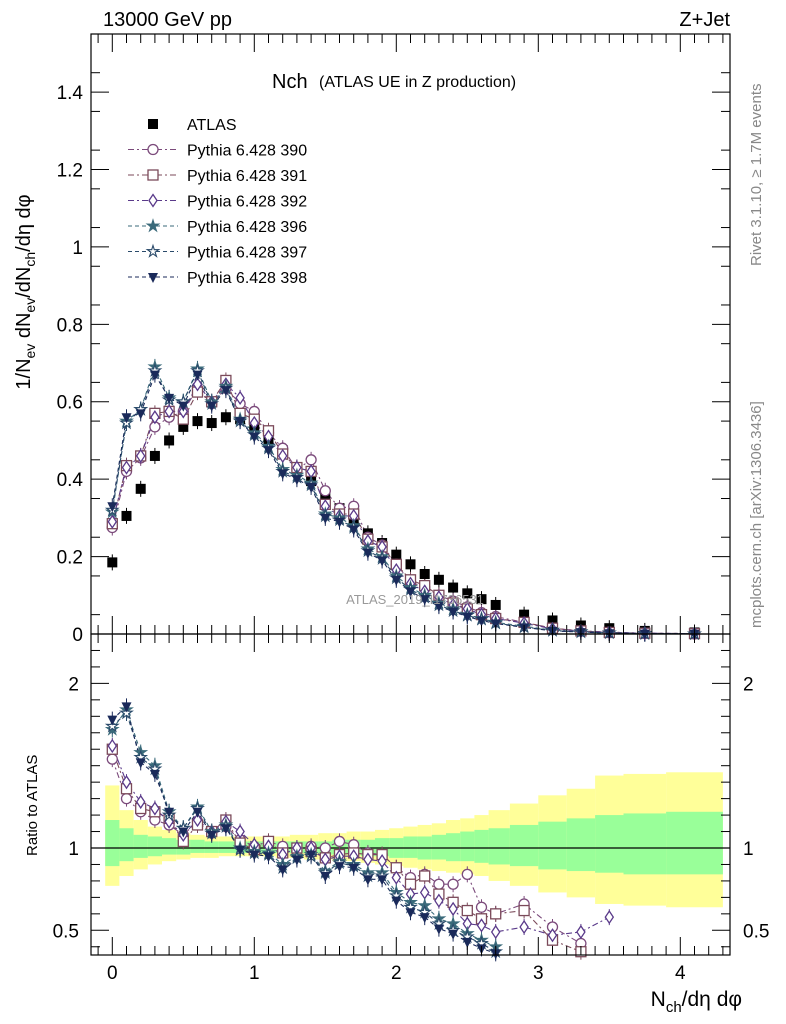  I want to click on legend-marker-p397, so click(153, 250).